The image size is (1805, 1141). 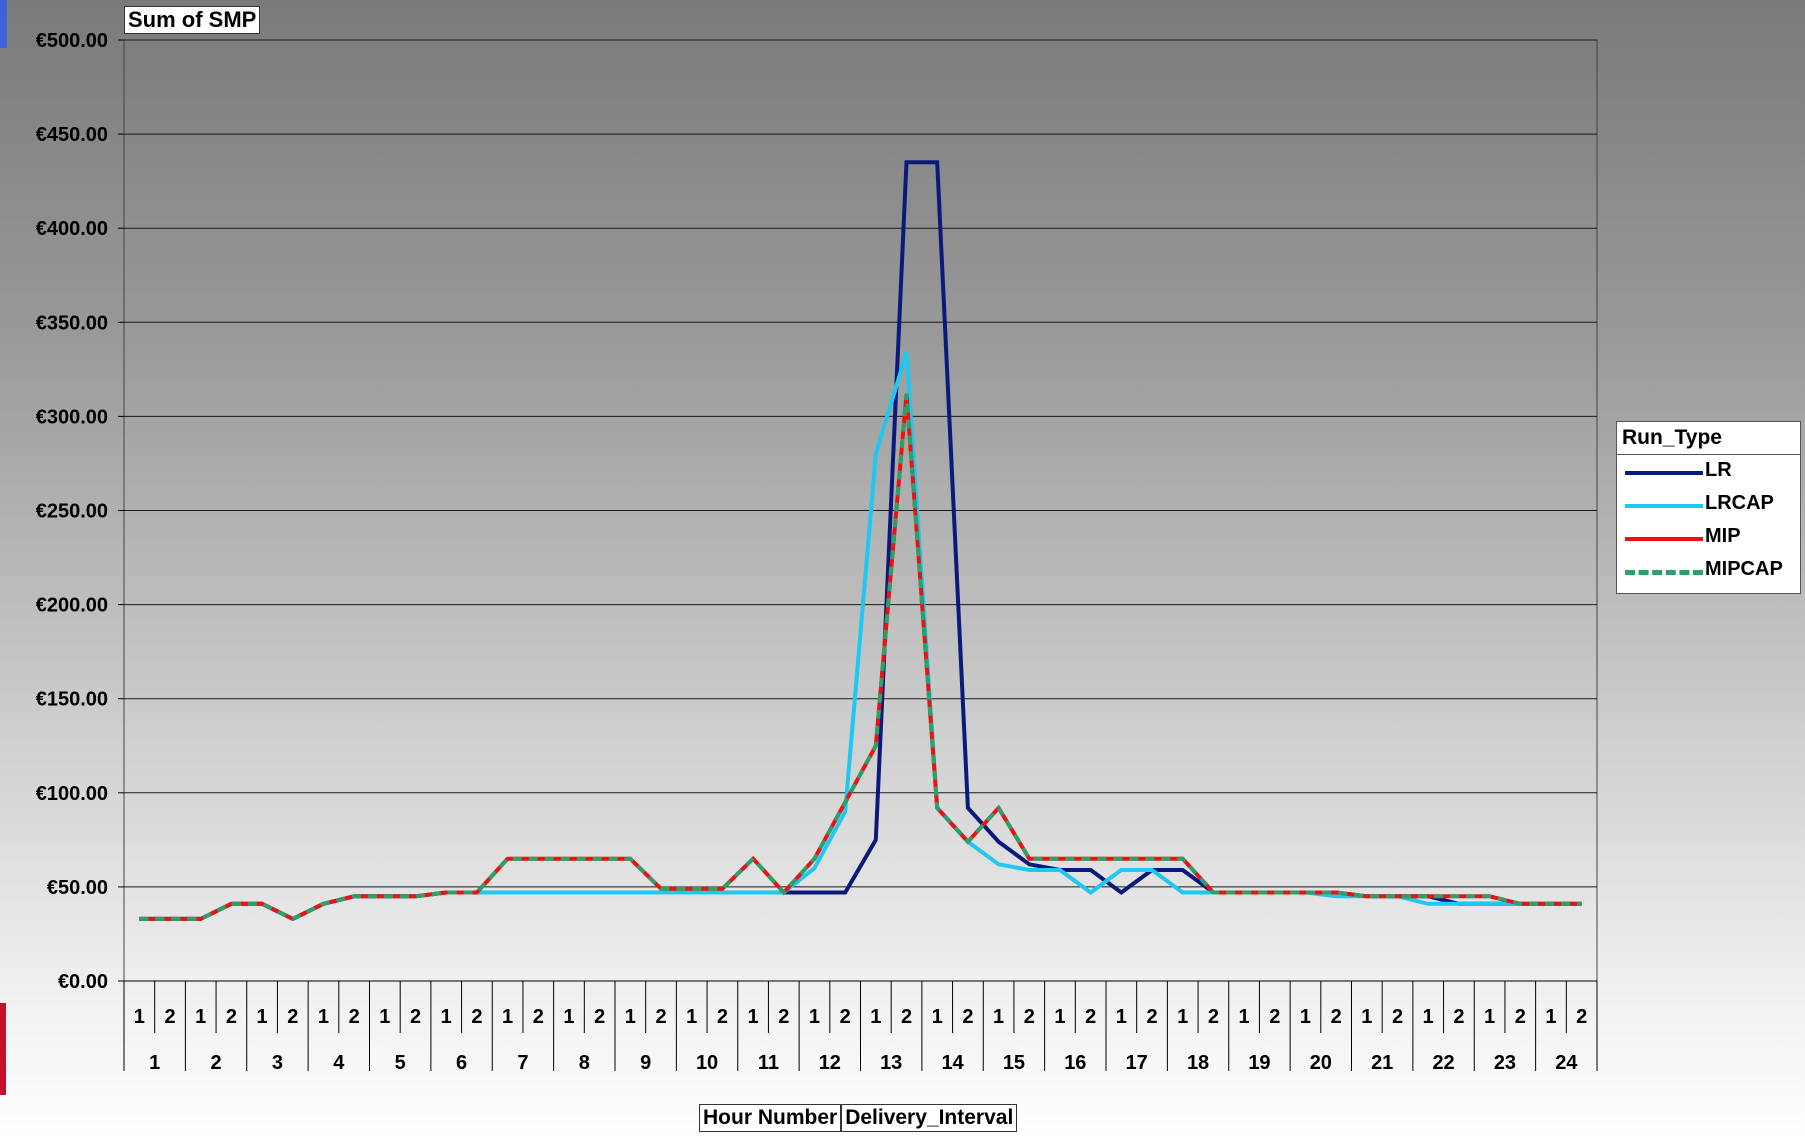 What do you see at coordinates (3, 1049) in the screenshot?
I see `page-edge-accent-red` at bounding box center [3, 1049].